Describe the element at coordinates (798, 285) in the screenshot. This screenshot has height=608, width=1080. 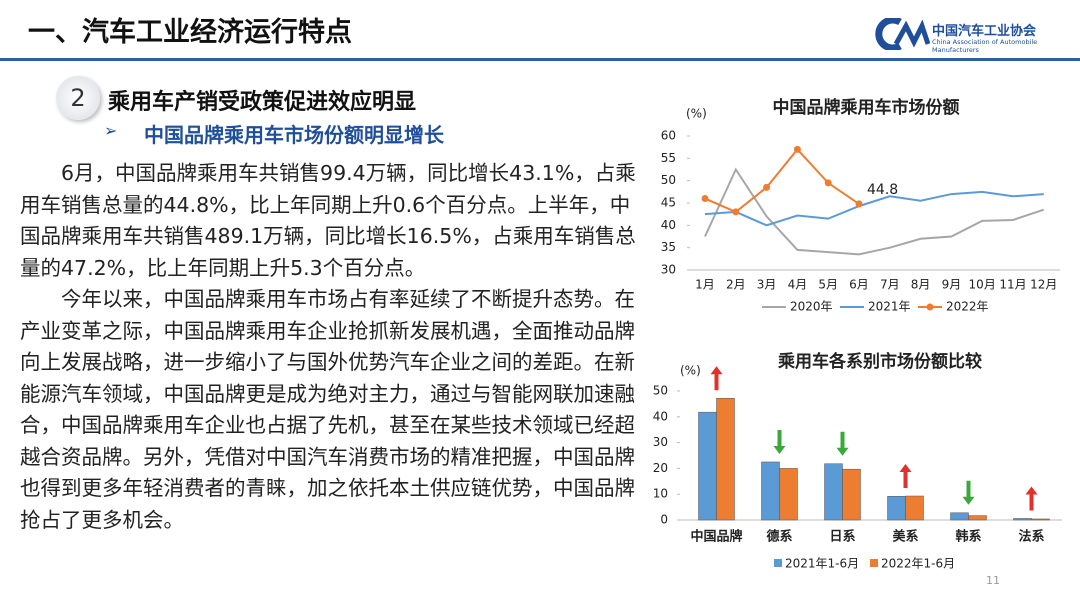
I see `x-tick-label: 4月` at that location.